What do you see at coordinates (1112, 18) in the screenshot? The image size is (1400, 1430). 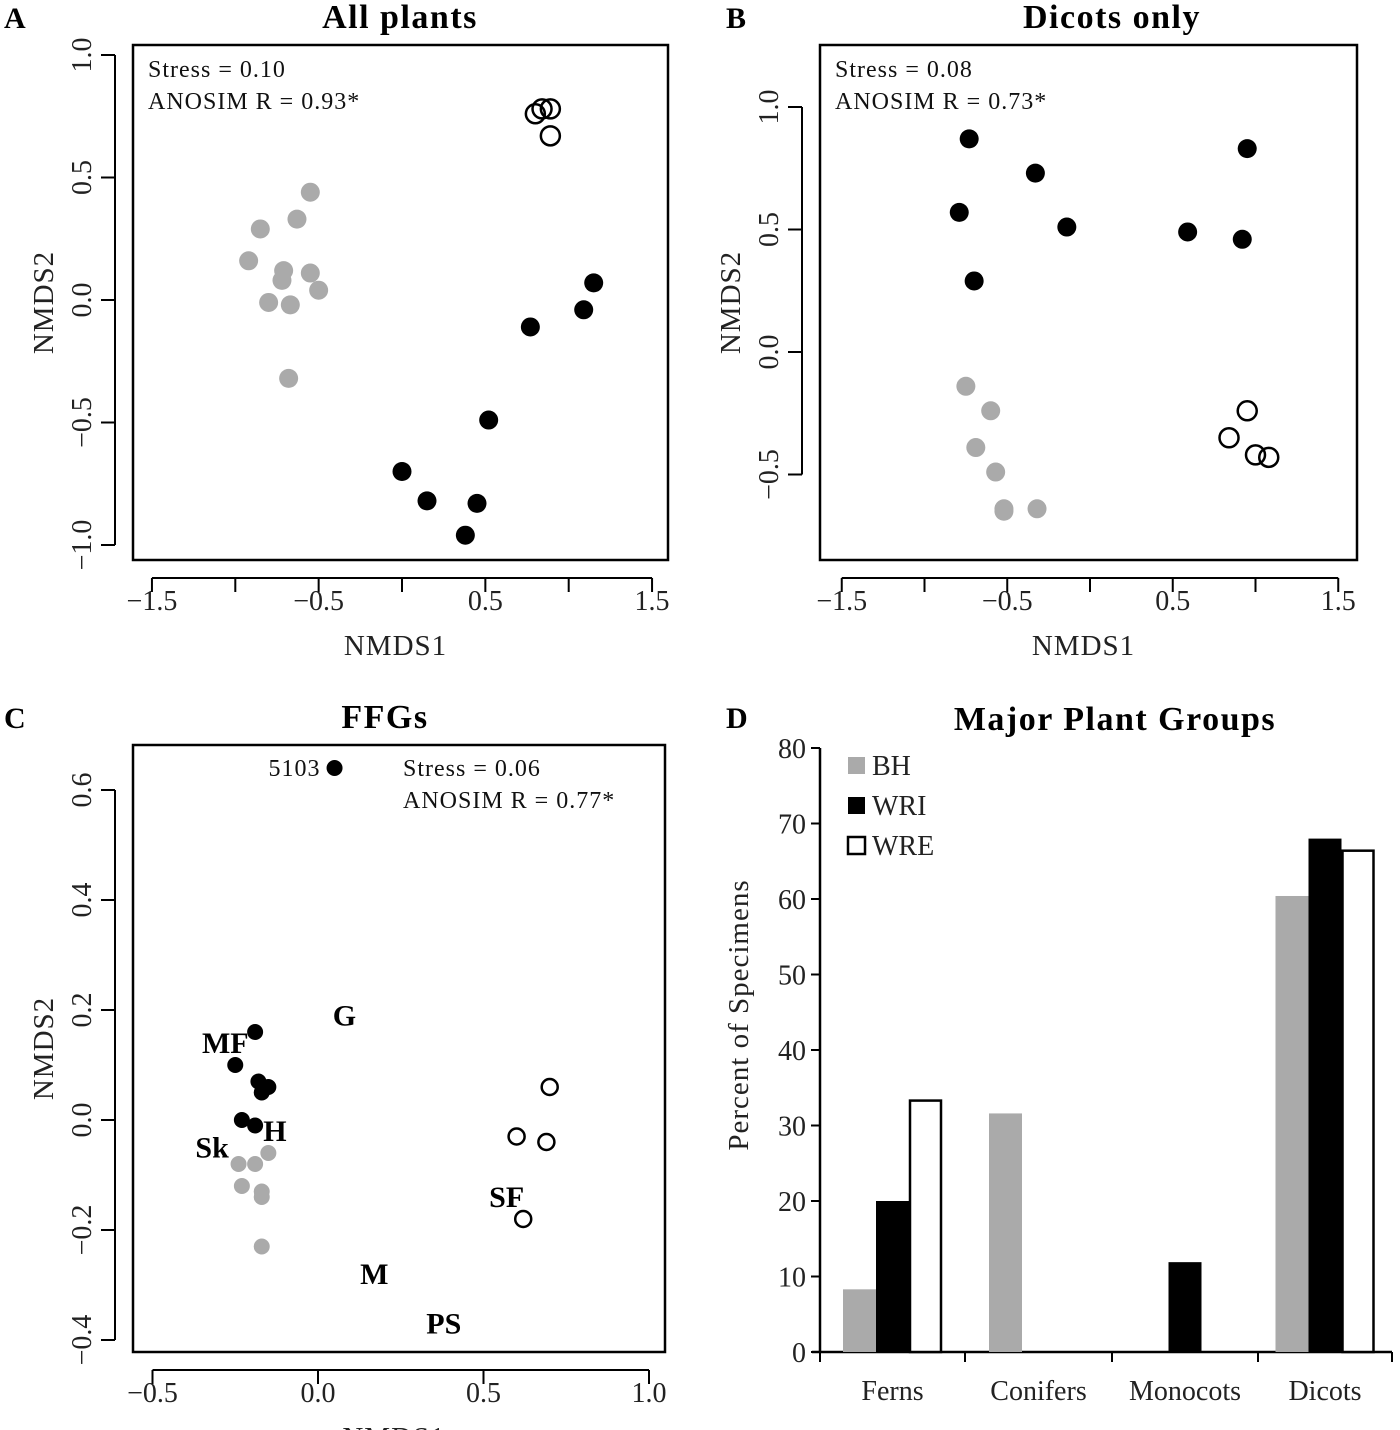 I see `panel-title: Dicots only` at bounding box center [1112, 18].